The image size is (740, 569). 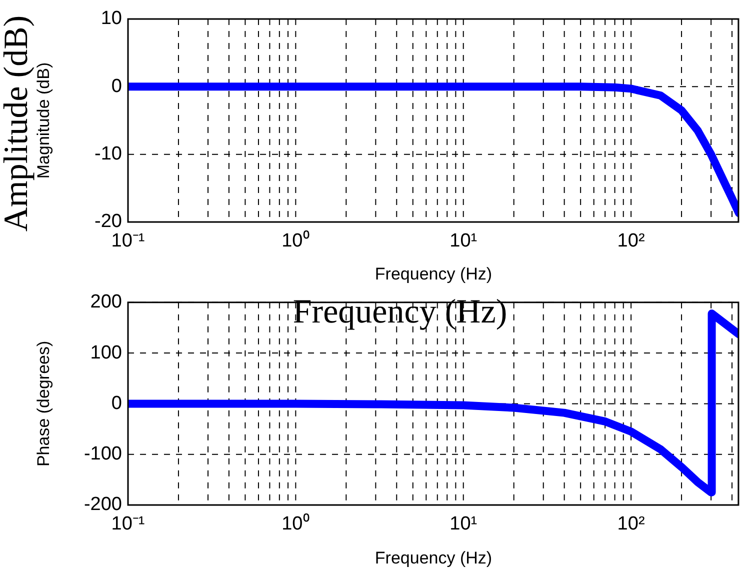 What do you see at coordinates (17, 123) in the screenshot?
I see `text: Amplitude (dB)` at bounding box center [17, 123].